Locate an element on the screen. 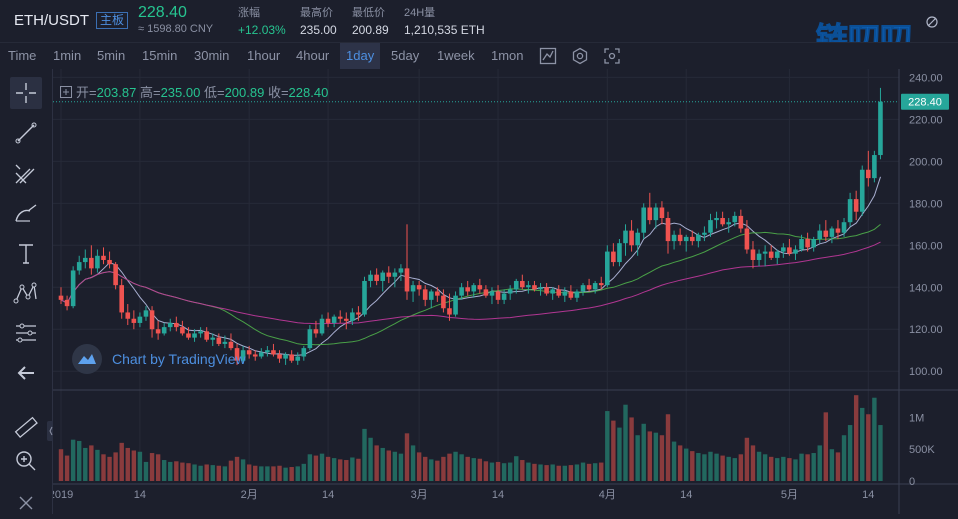  price-cny: ≈ 1598.80 CNY is located at coordinates (176, 29).